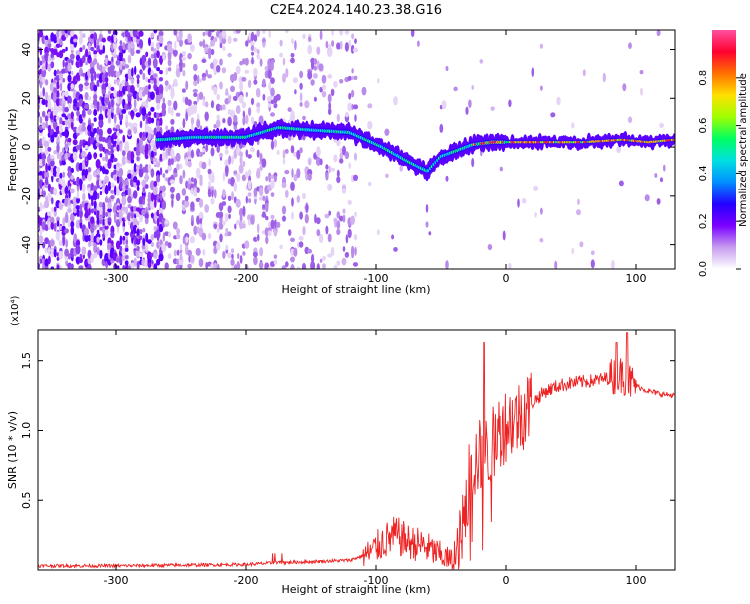 Image resolution: width=750 pixels, height=604 pixels. Describe the element at coordinates (26, 98) in the screenshot. I see `y-tick-label: 20` at that location.